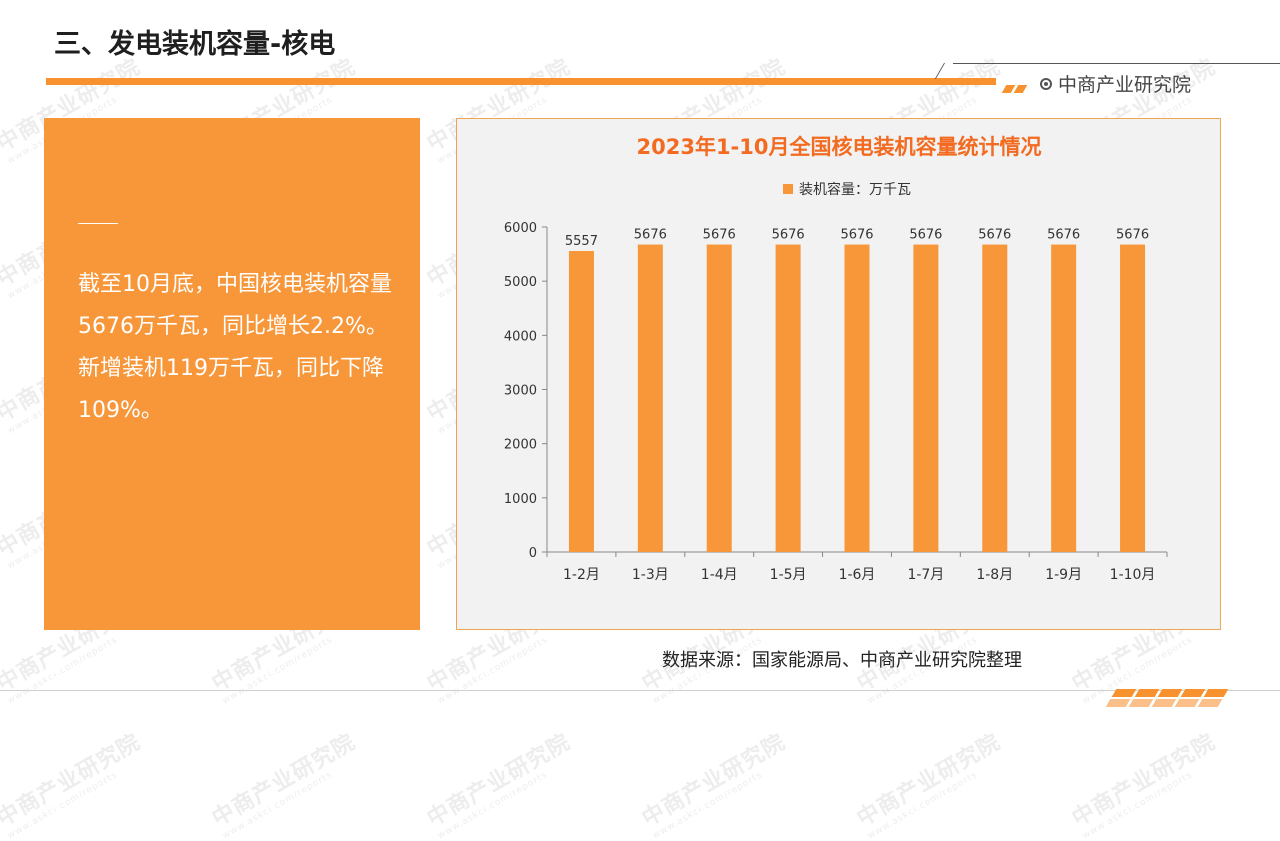 This screenshot has height=841, width=1280. What do you see at coordinates (1046, 83) in the screenshot?
I see `target-circle-icon` at bounding box center [1046, 83].